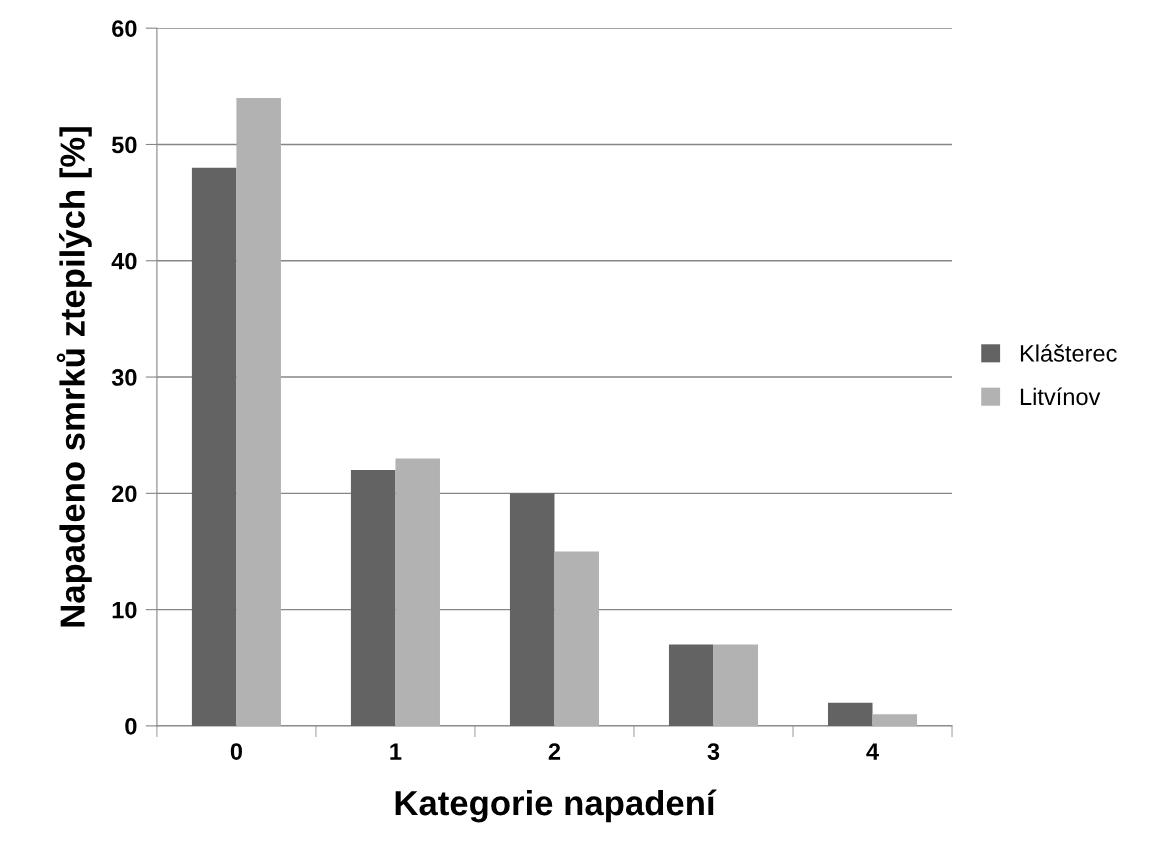  What do you see at coordinates (124, 145) in the screenshot?
I see `y-tick-label: 50` at bounding box center [124, 145].